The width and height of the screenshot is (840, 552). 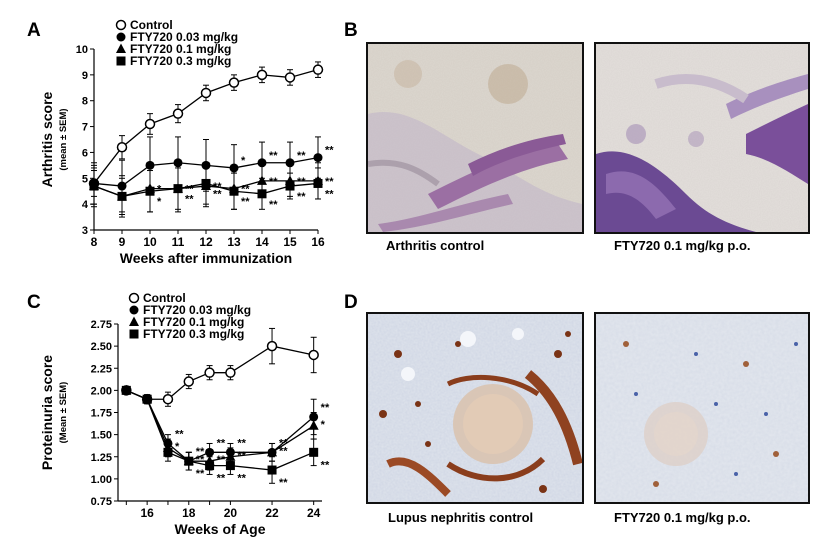 What do you see at coordinates (234, 242) in the screenshot?
I see `x-tick-label: 13` at bounding box center [234, 242].